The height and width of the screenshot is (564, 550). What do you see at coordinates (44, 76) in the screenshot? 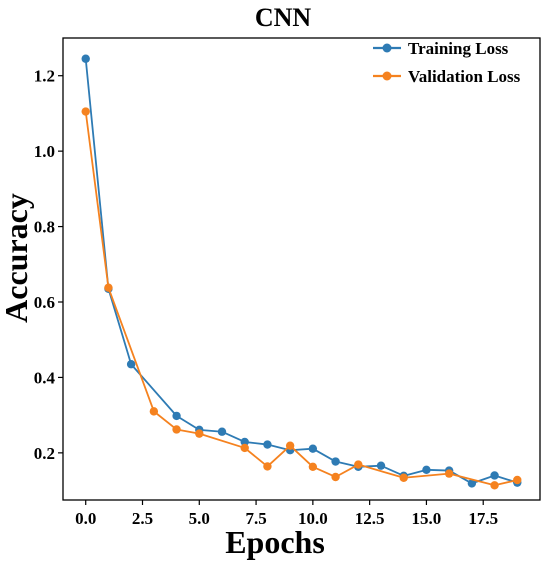
I see `y-tick-label: 1.2` at bounding box center [44, 76].